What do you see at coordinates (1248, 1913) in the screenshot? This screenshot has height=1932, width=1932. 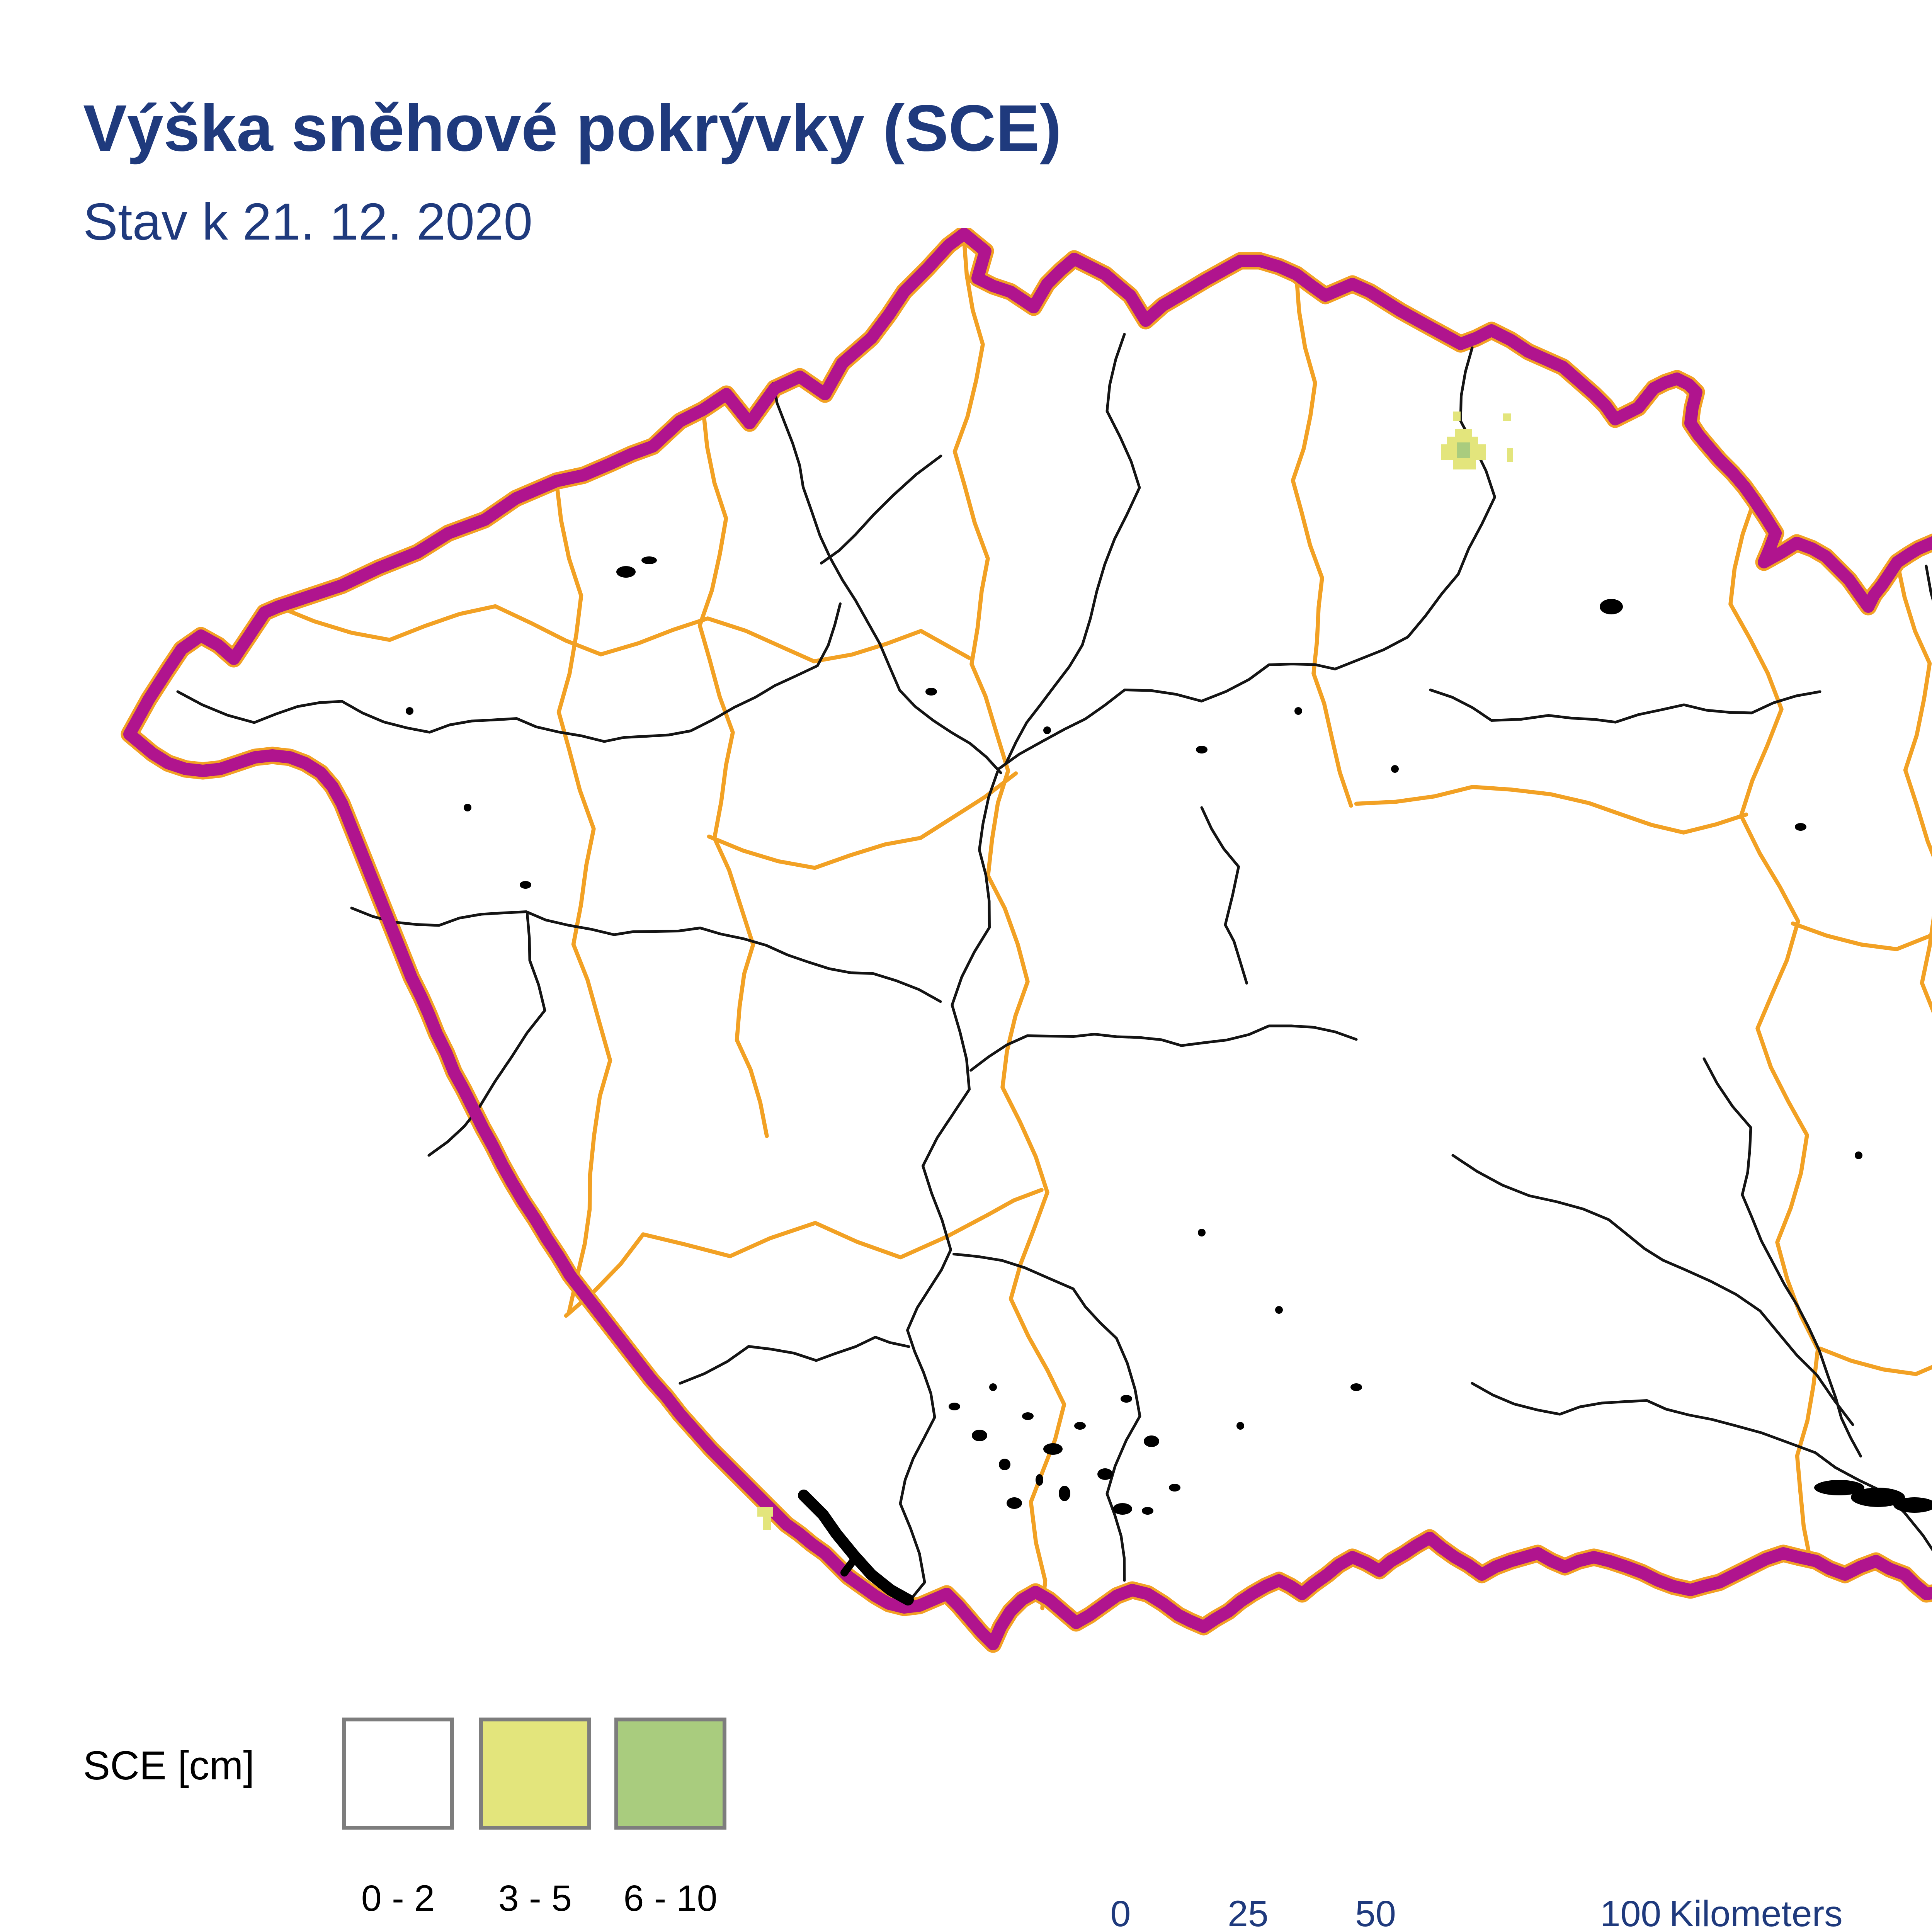 I see `scale-label-25: 25` at bounding box center [1248, 1913].